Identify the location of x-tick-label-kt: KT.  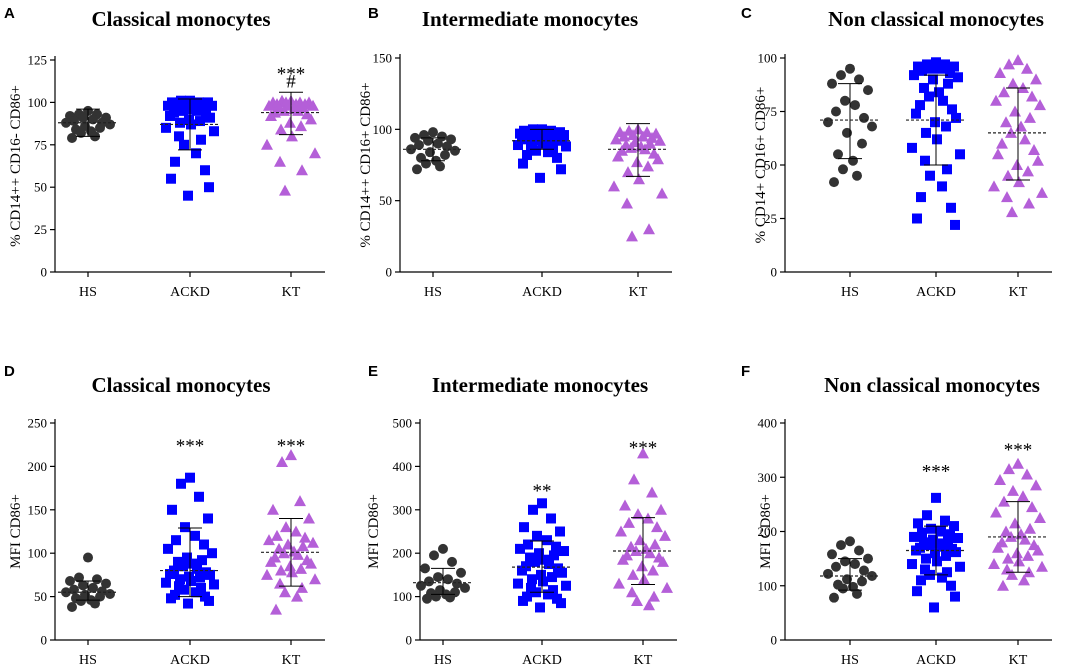
(638, 292).